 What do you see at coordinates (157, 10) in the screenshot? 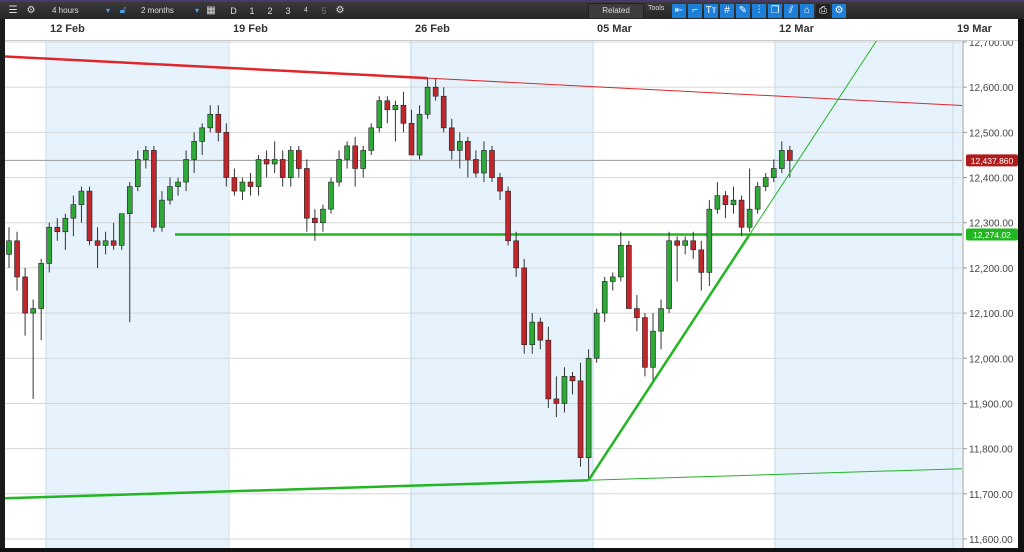
I see `range-value: 2 months` at bounding box center [157, 10].